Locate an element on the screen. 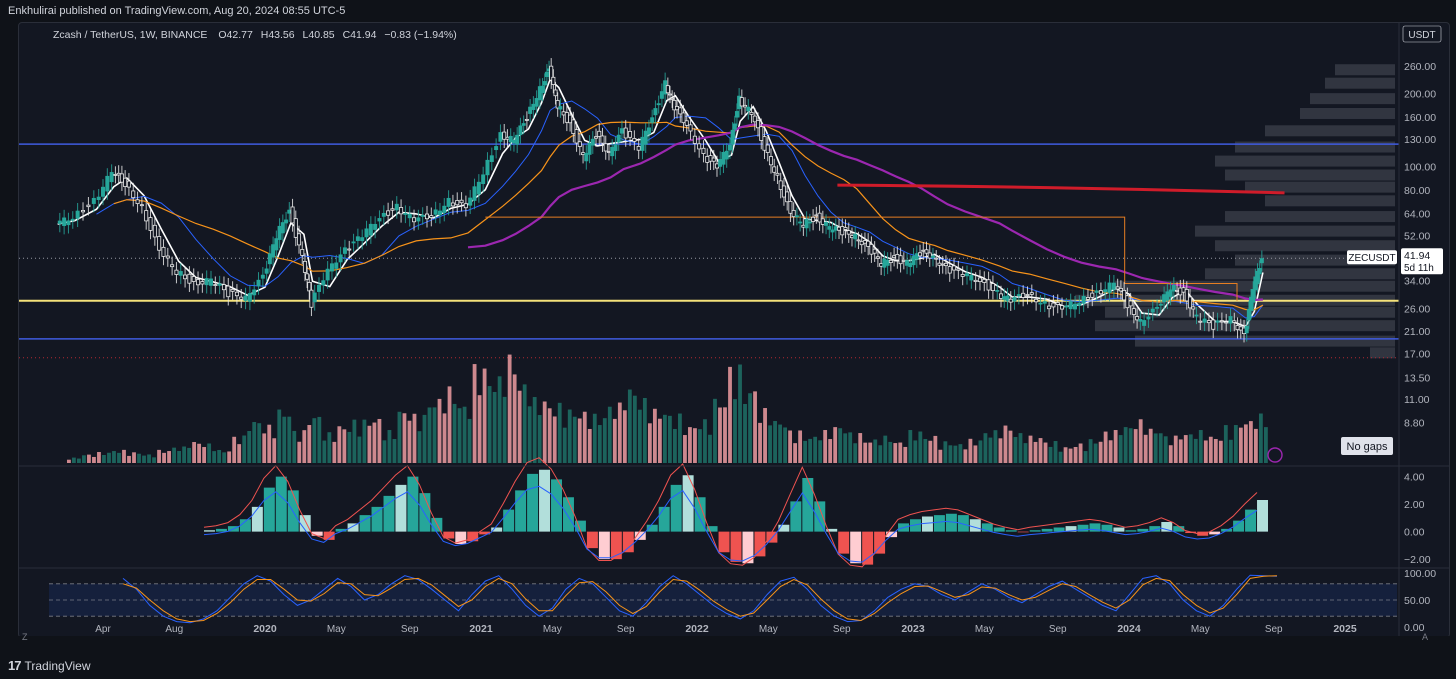  timezone-button: Z is located at coordinates (25, 637).